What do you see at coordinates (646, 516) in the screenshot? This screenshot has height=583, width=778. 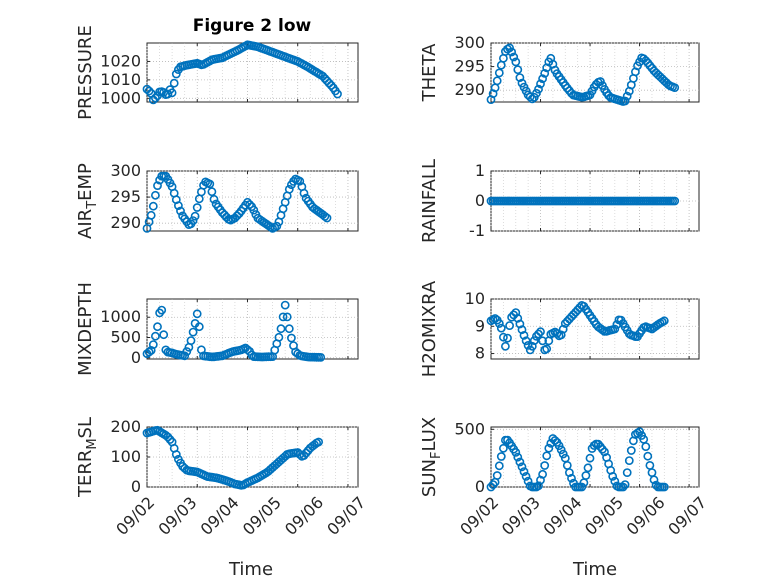 I see `x-tick-label: 09/06` at bounding box center [646, 516].